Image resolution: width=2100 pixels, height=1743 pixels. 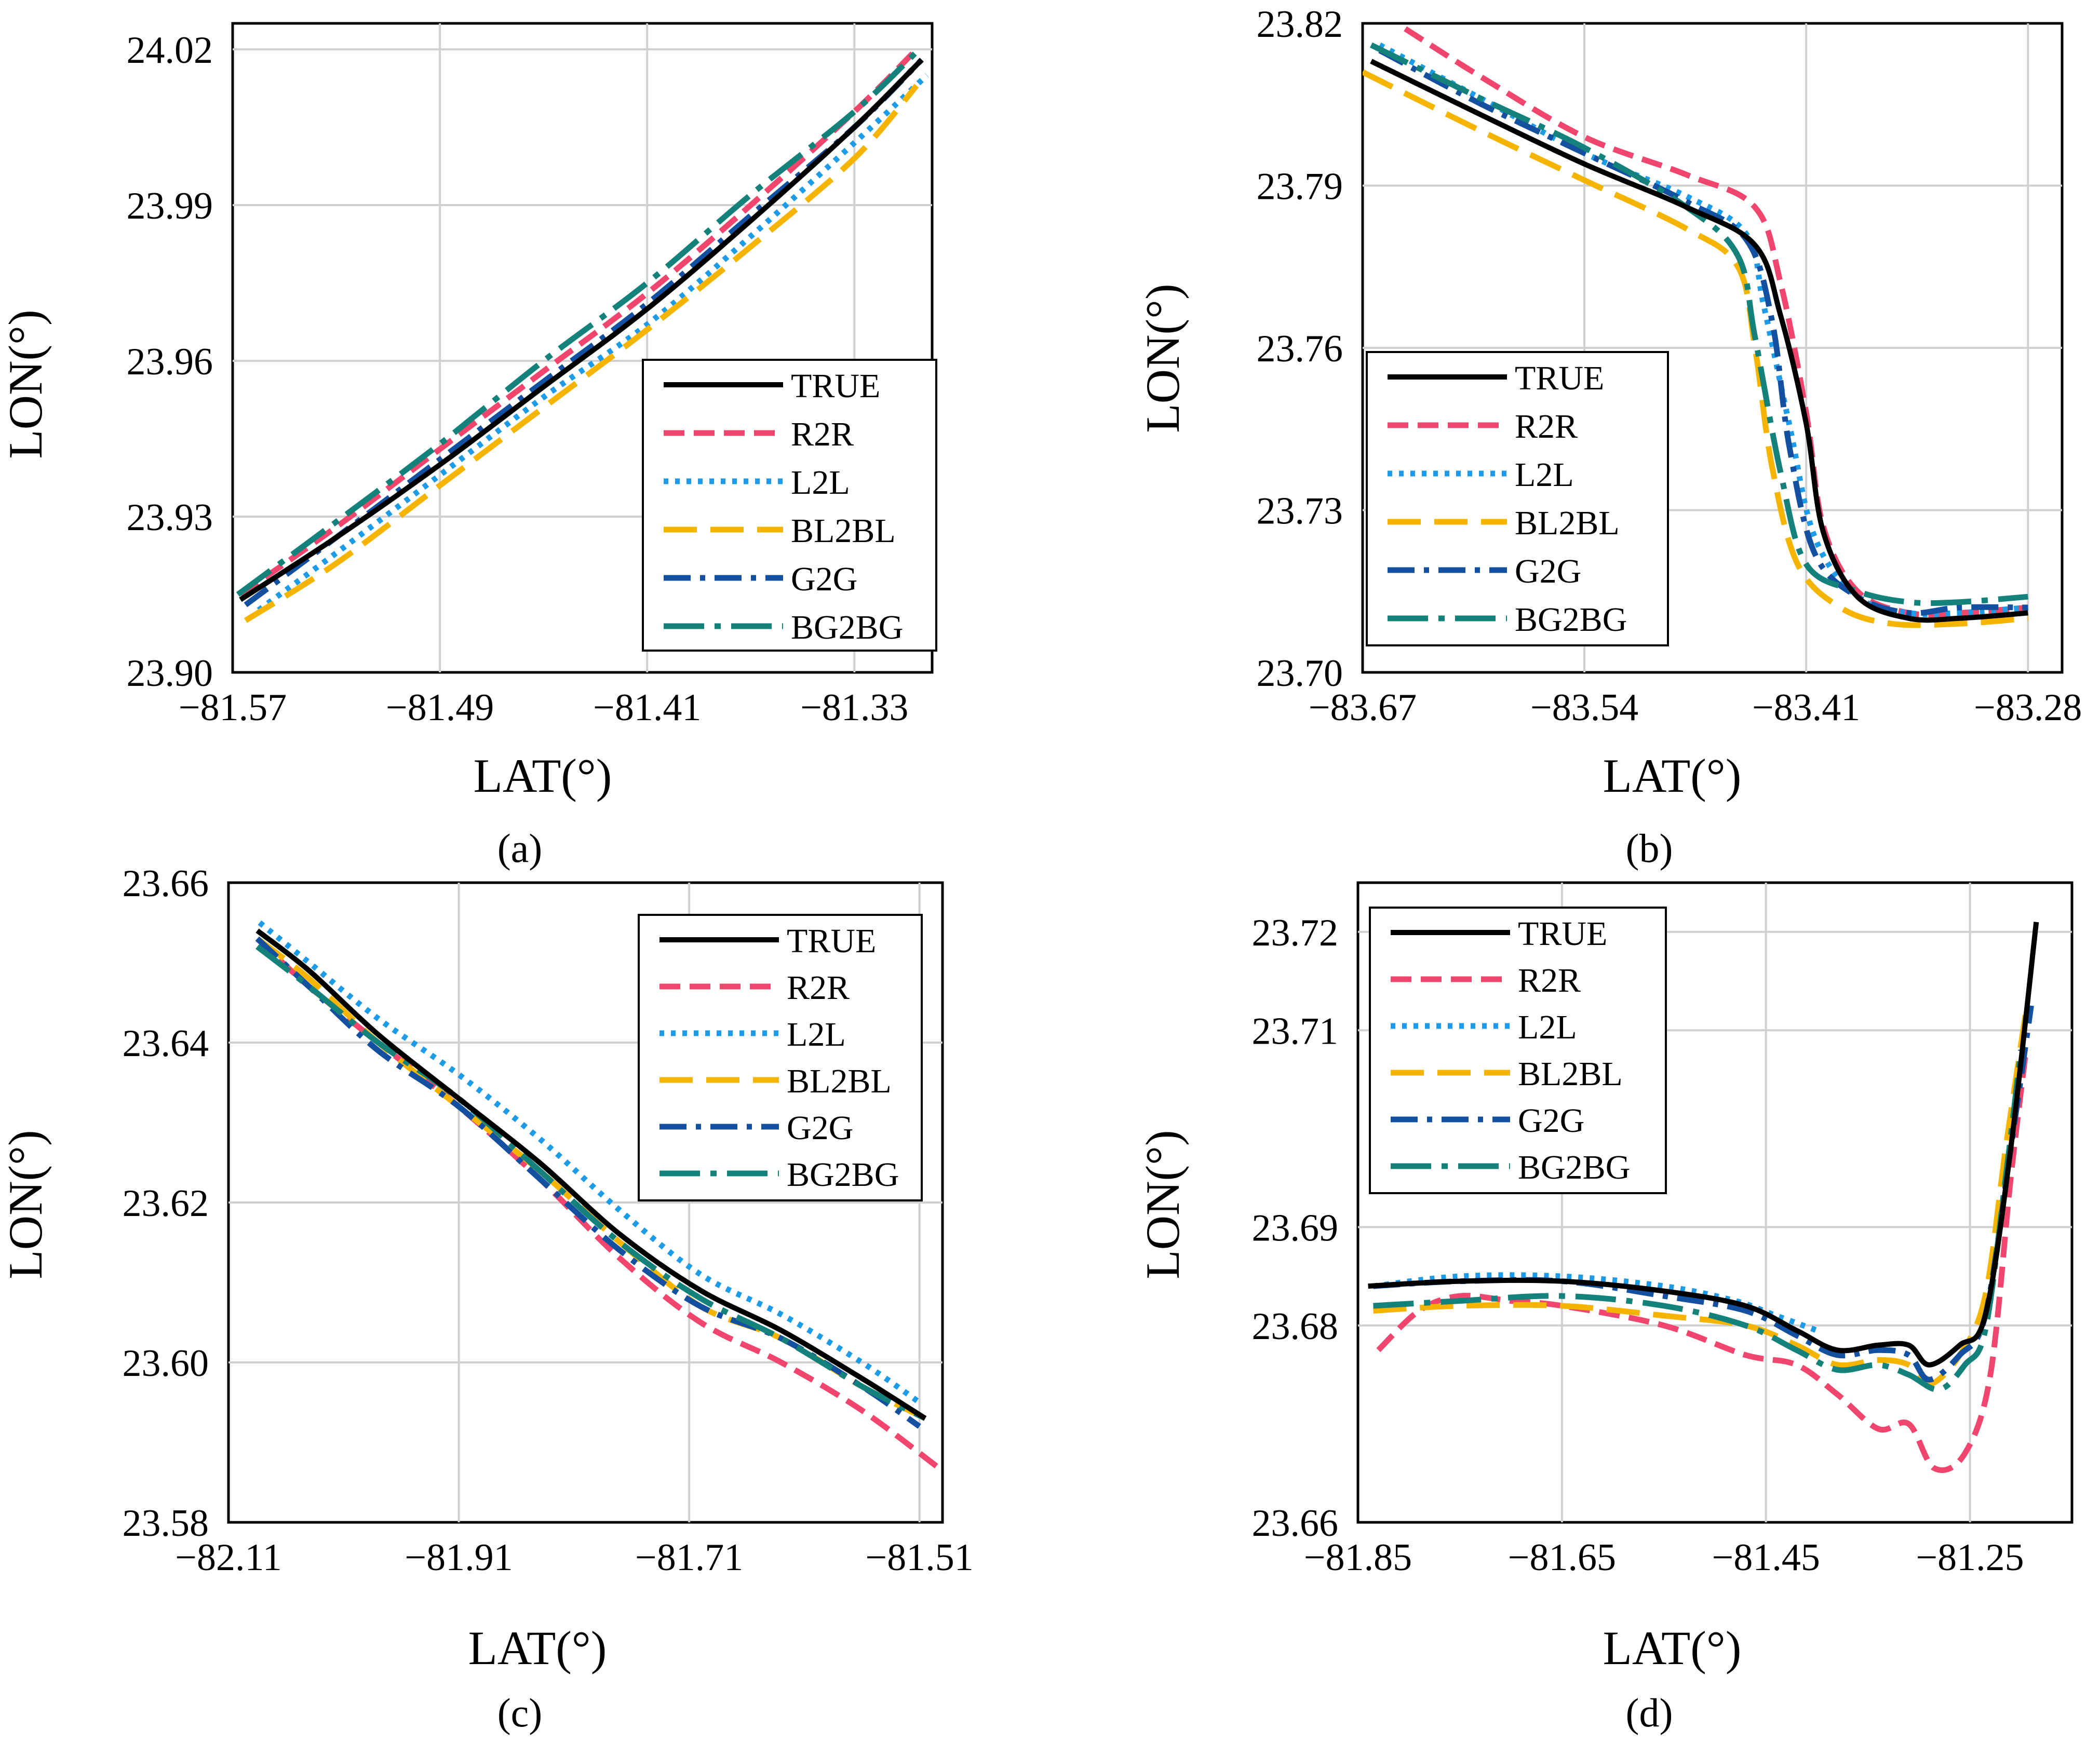 I want to click on y-tick-label: 23.79, so click(x=1300, y=187).